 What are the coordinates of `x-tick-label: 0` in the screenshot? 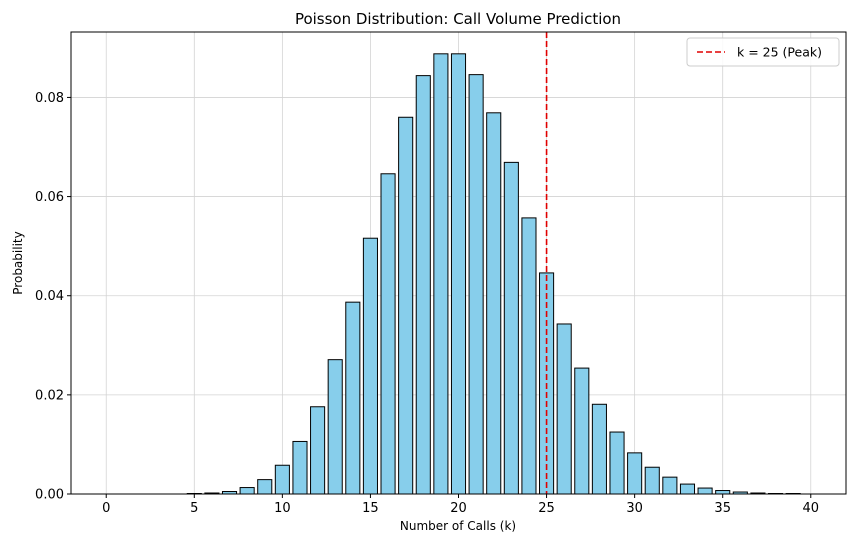 It's located at (106, 508).